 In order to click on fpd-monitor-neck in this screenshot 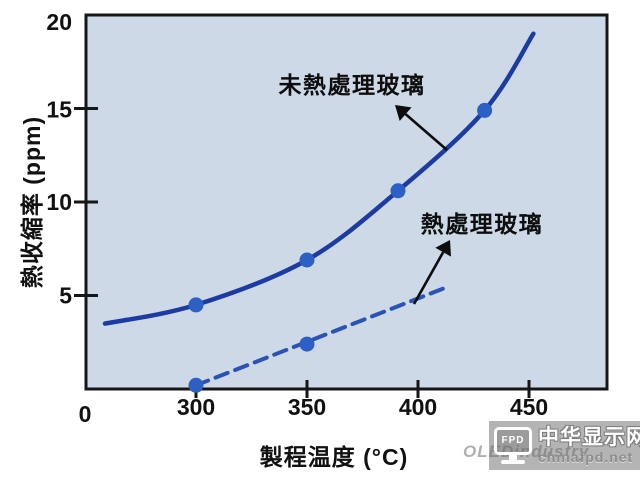, I will do `click(513, 457)`.